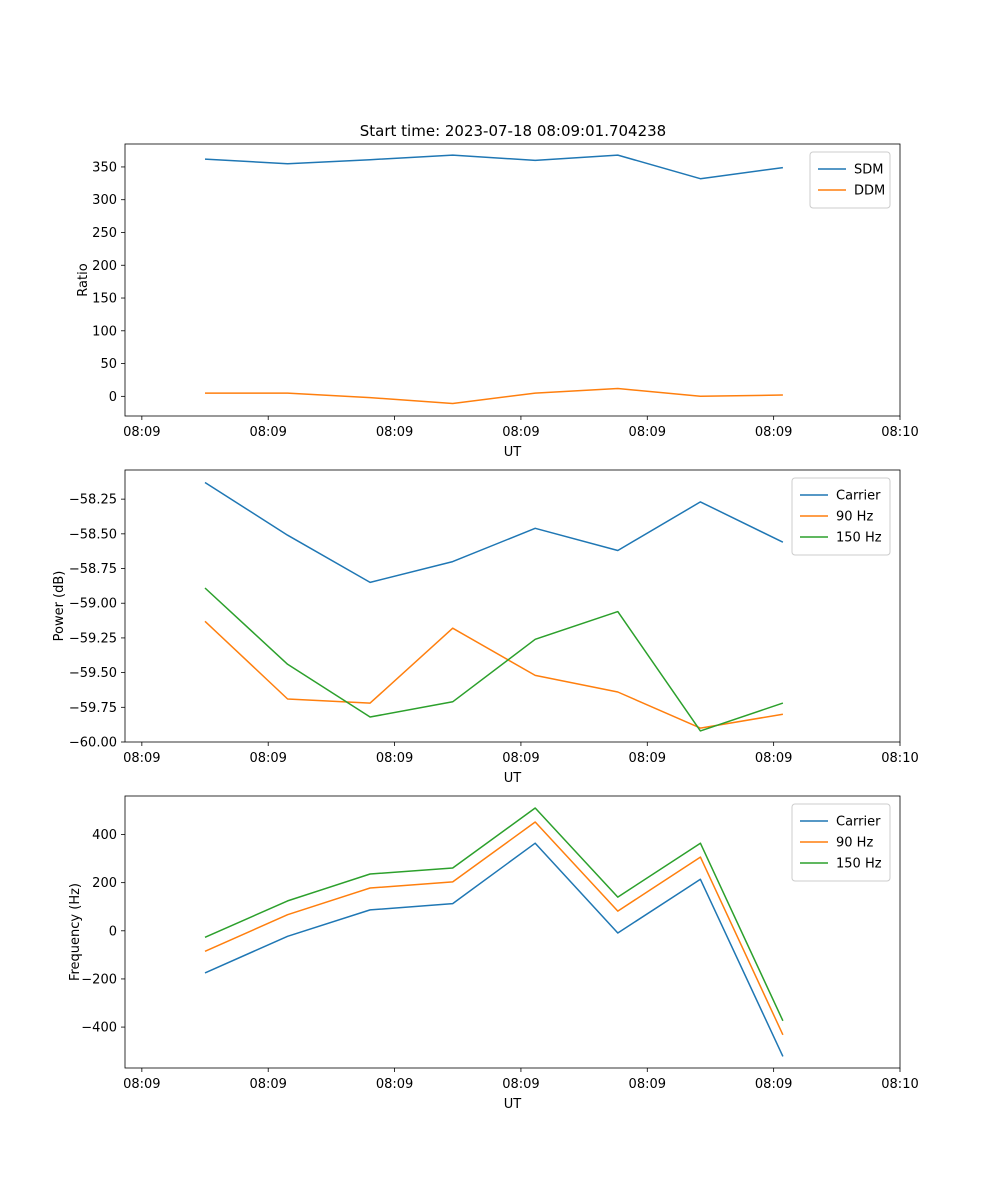 The width and height of the screenshot is (1000, 1200). What do you see at coordinates (104, 233) in the screenshot?
I see `ratio-y-tick-label: 250` at bounding box center [104, 233].